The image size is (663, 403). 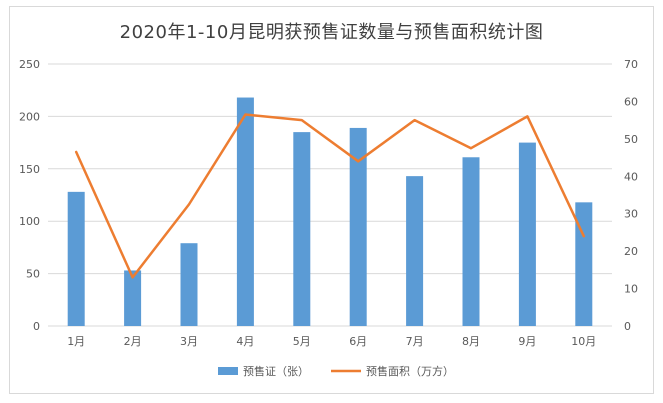 What do you see at coordinates (631, 176) in the screenshot?
I see `right-tick-label: 40` at bounding box center [631, 176].